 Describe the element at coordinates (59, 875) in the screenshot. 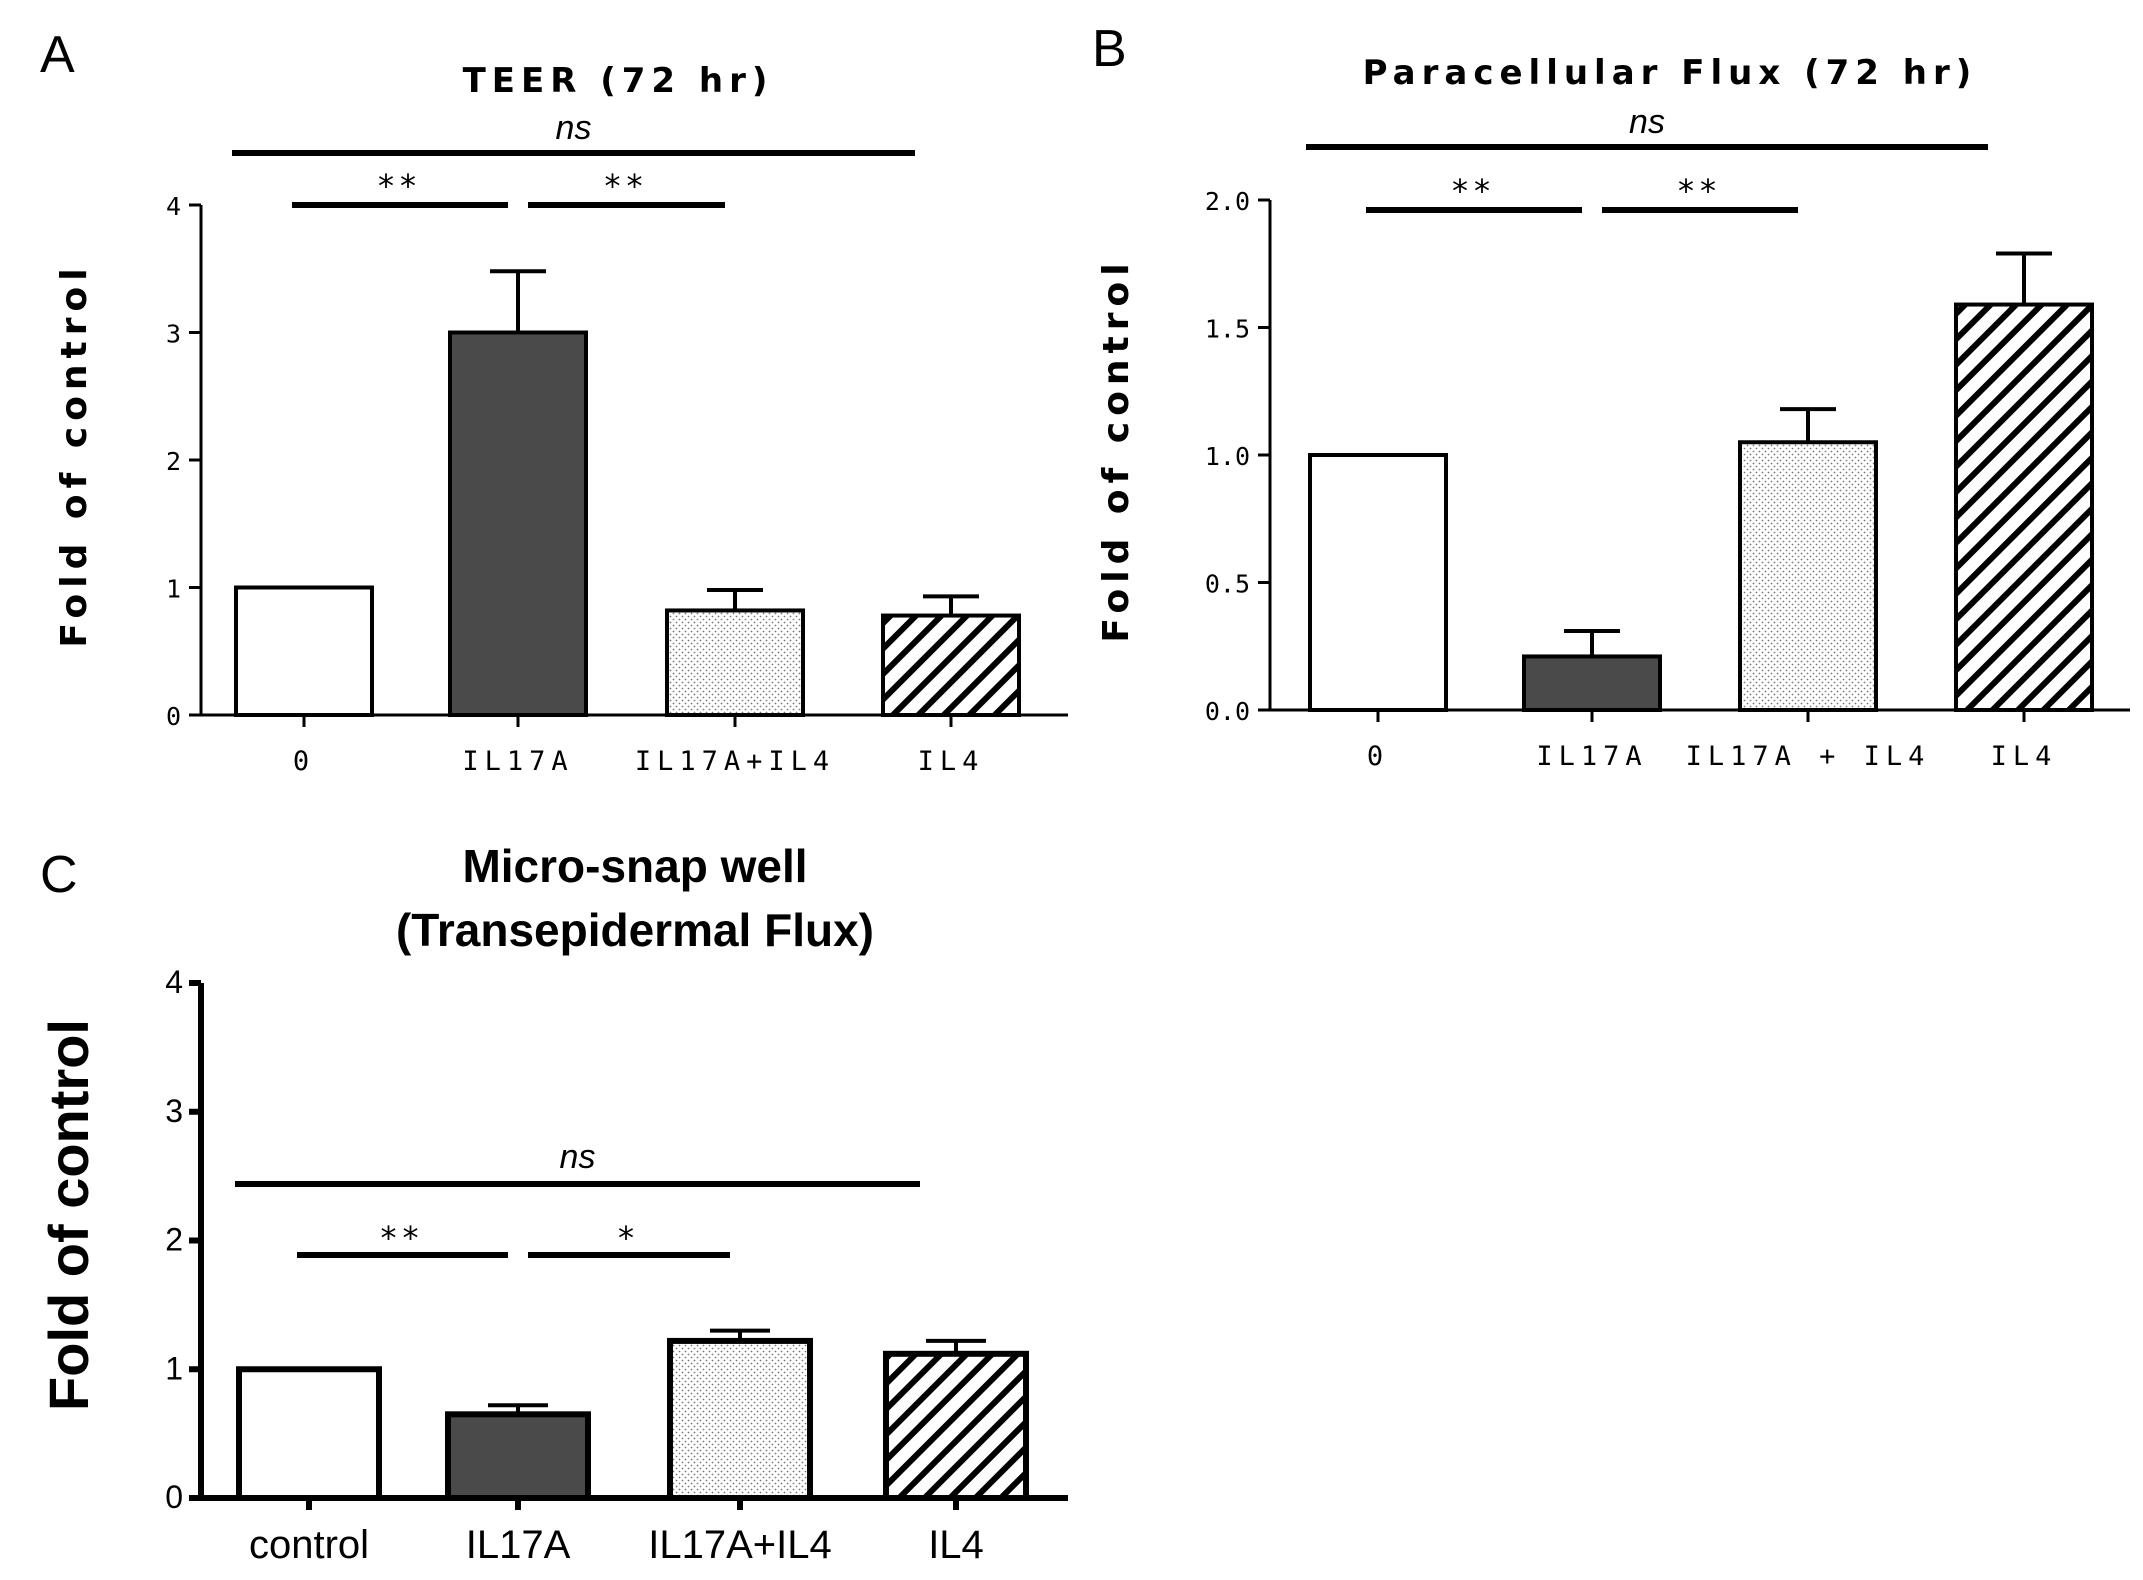

I see `panel-letter-c: C` at that location.